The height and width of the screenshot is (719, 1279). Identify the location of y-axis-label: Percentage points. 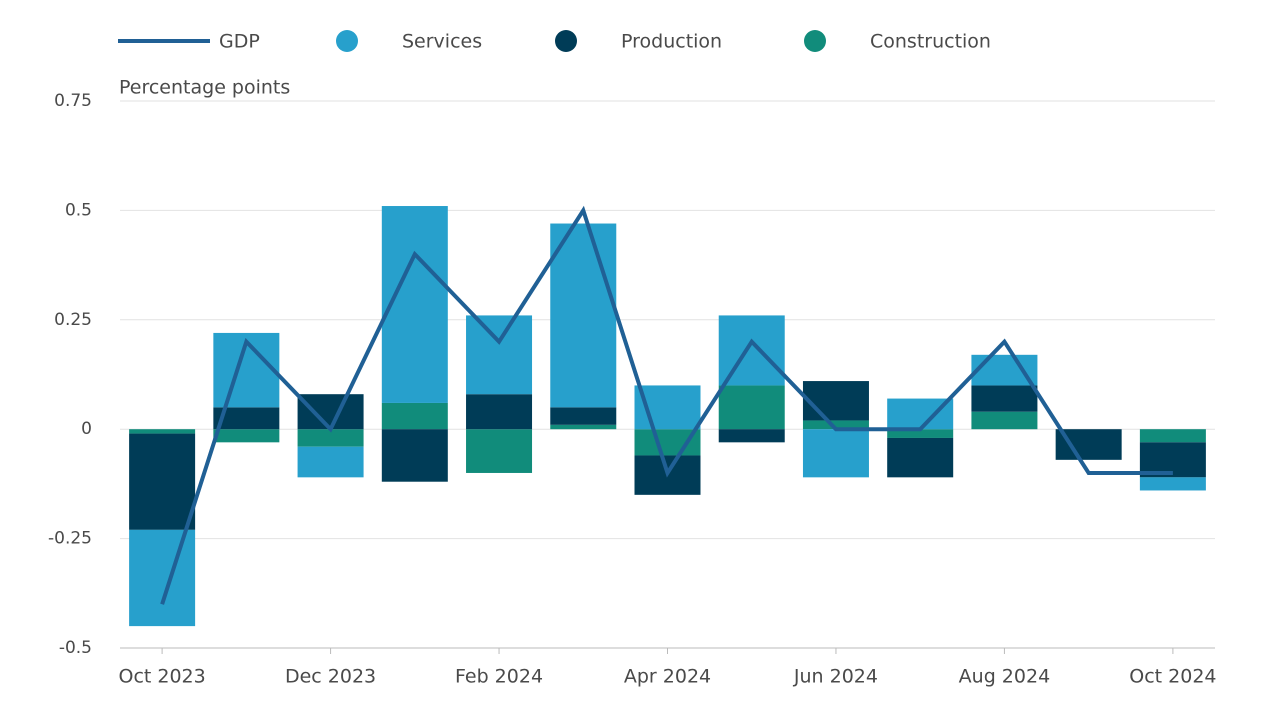
(204, 88).